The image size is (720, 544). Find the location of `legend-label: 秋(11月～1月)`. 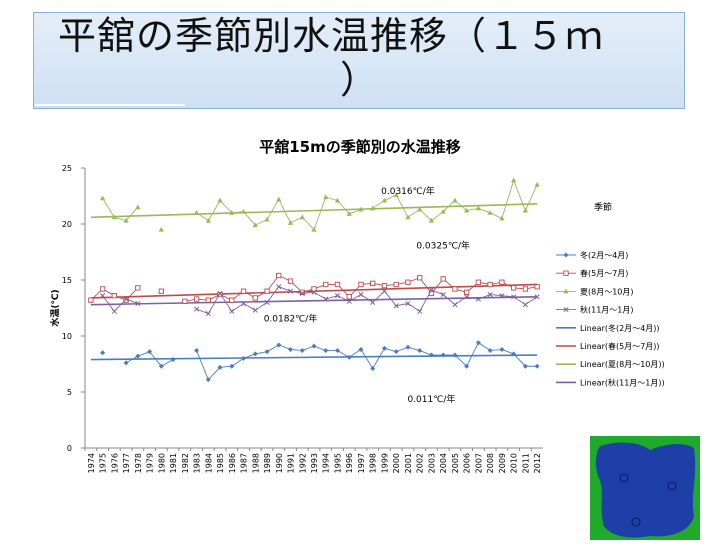

legend-label: 秋(11月～1月) is located at coordinates (607, 310).